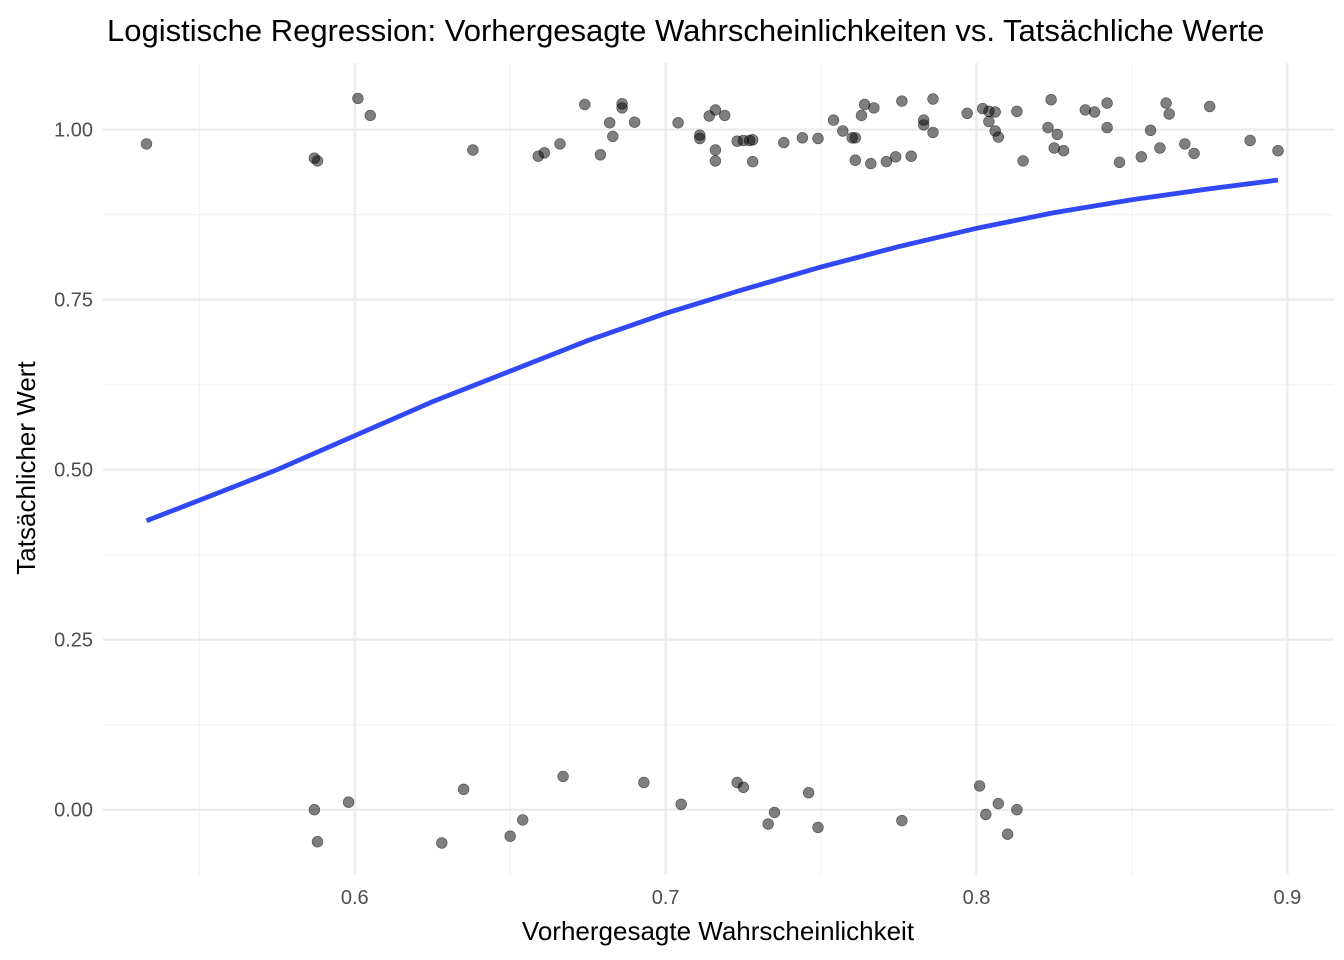 This screenshot has height=960, width=1344. What do you see at coordinates (977, 898) in the screenshot?
I see `x-tick-label: 0.8` at bounding box center [977, 898].